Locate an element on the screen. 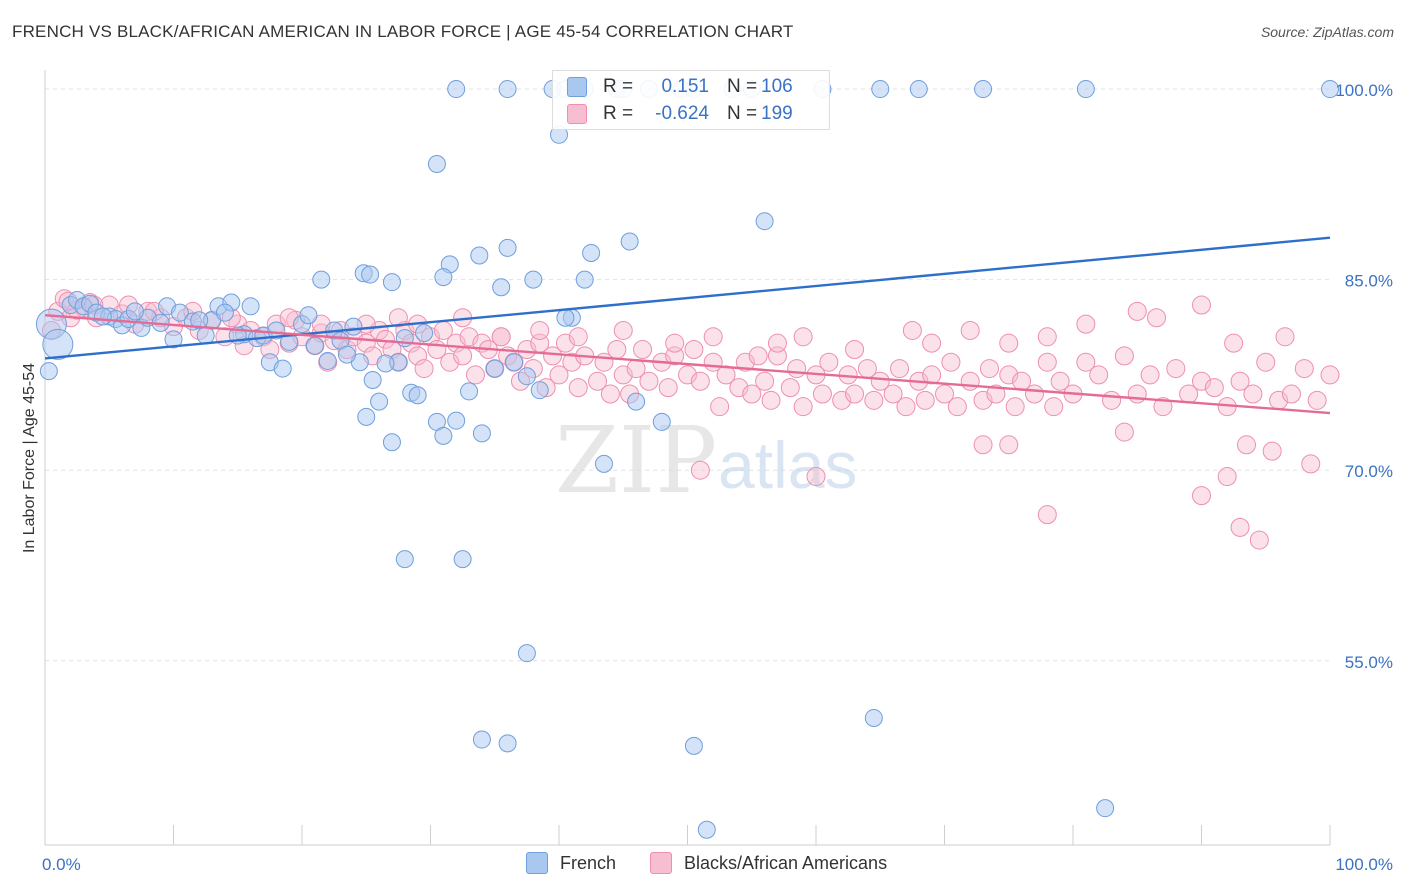 The width and height of the screenshot is (1406, 892). french-swatch is located at coordinates (577, 87).